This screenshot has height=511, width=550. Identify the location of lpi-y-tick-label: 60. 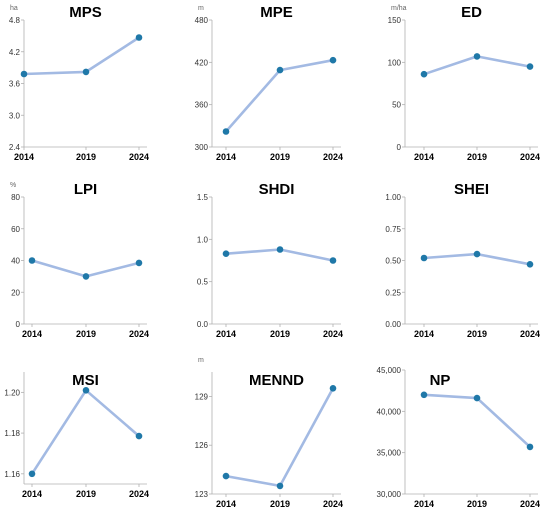
(15, 229).